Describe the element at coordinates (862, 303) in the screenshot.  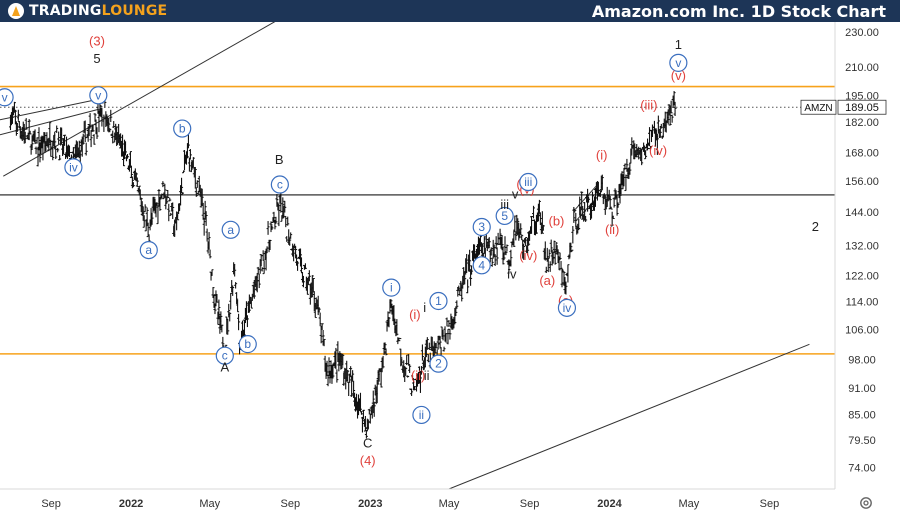
I see `y-tick-label: 114.00` at that location.